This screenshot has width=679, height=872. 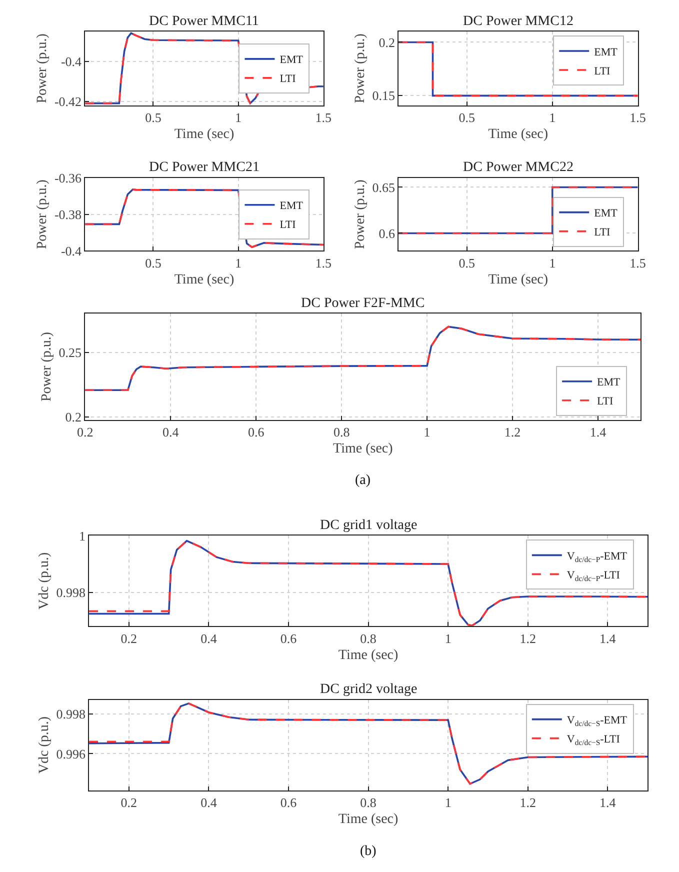 What do you see at coordinates (68, 101) in the screenshot?
I see `y-tick-label: -0.42` at bounding box center [68, 101].